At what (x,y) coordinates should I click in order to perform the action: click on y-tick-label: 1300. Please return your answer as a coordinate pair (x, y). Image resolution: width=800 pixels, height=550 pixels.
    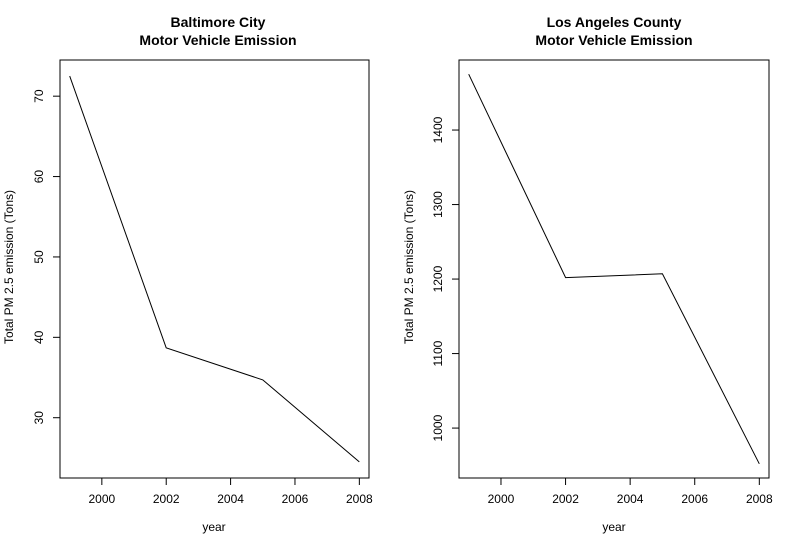
    Looking at the image, I should click on (438, 204).